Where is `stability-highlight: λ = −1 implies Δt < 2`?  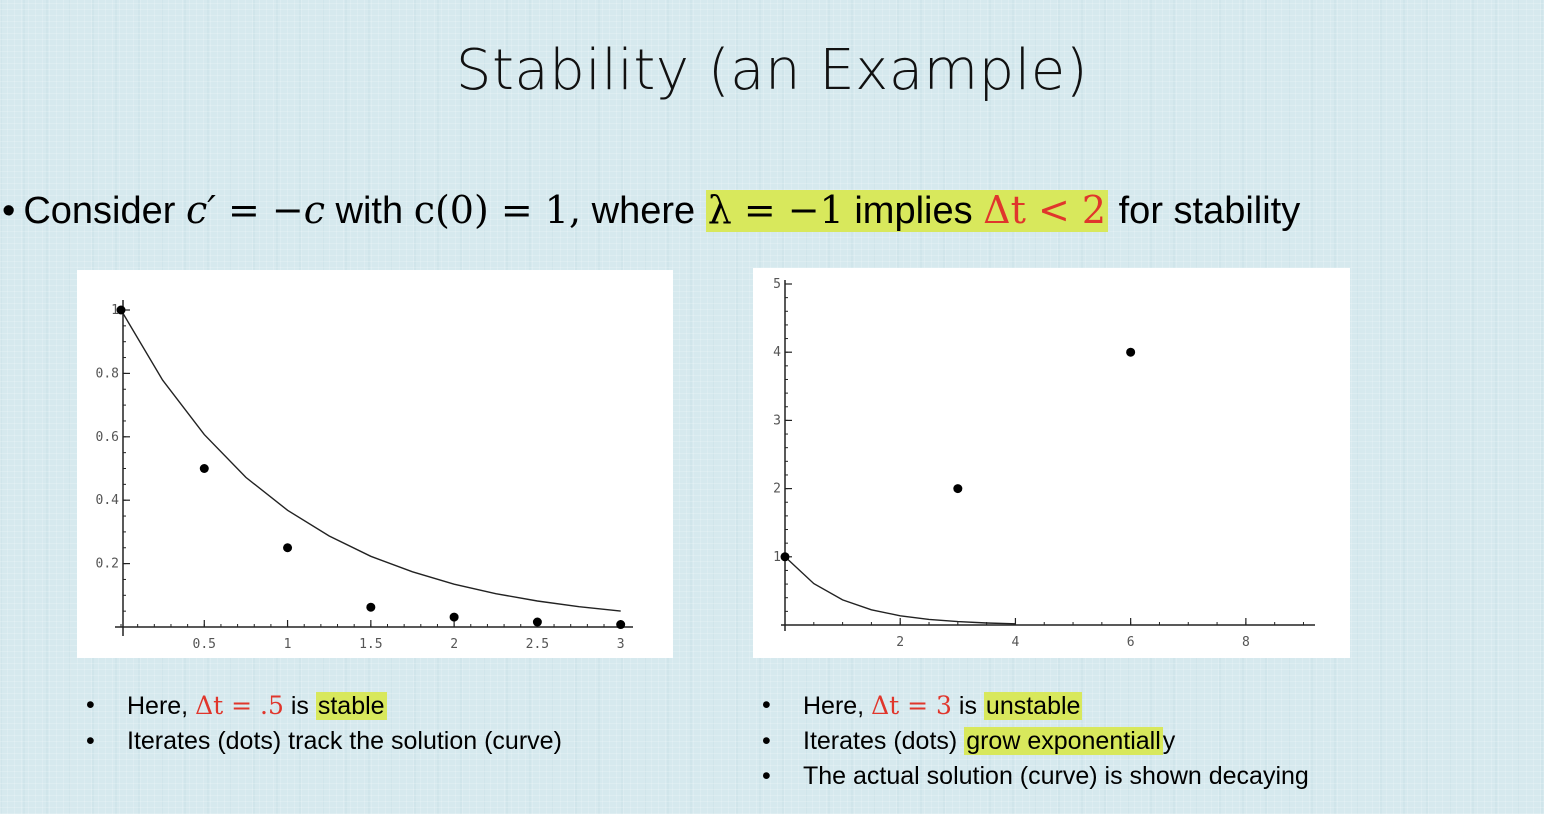 stability-highlight: λ = −1 implies Δt < 2 is located at coordinates (907, 210).